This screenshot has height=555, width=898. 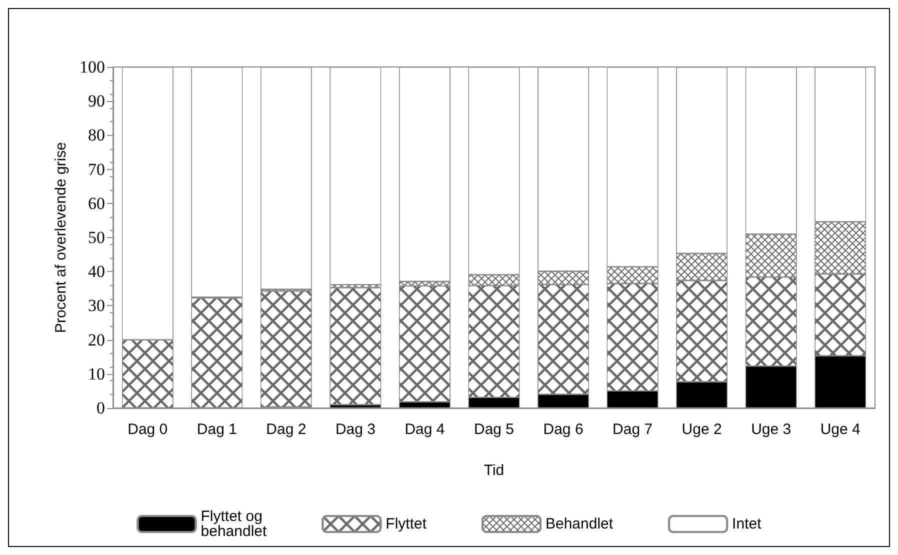 I want to click on y-tick-label: 10, so click(x=96, y=374).